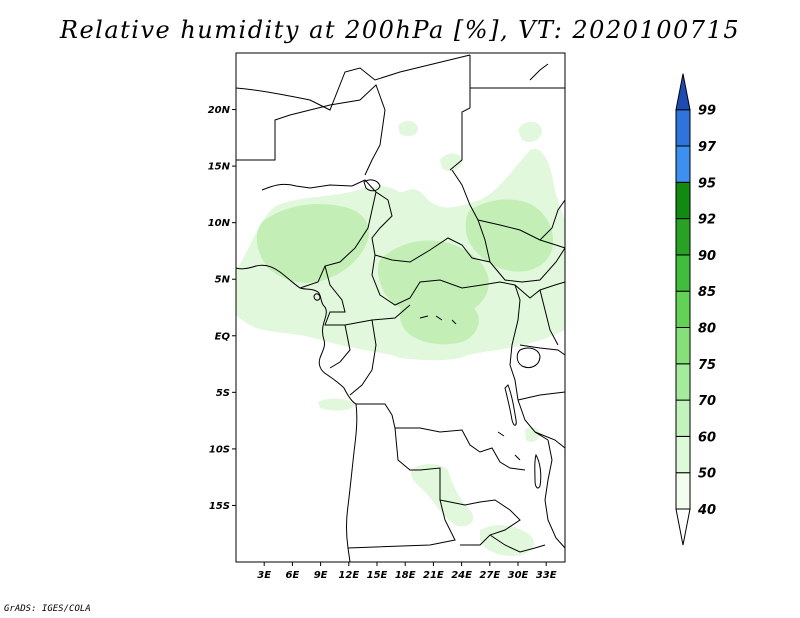 The image size is (800, 618). I want to click on colorbar-under-triangle, so click(683, 527).